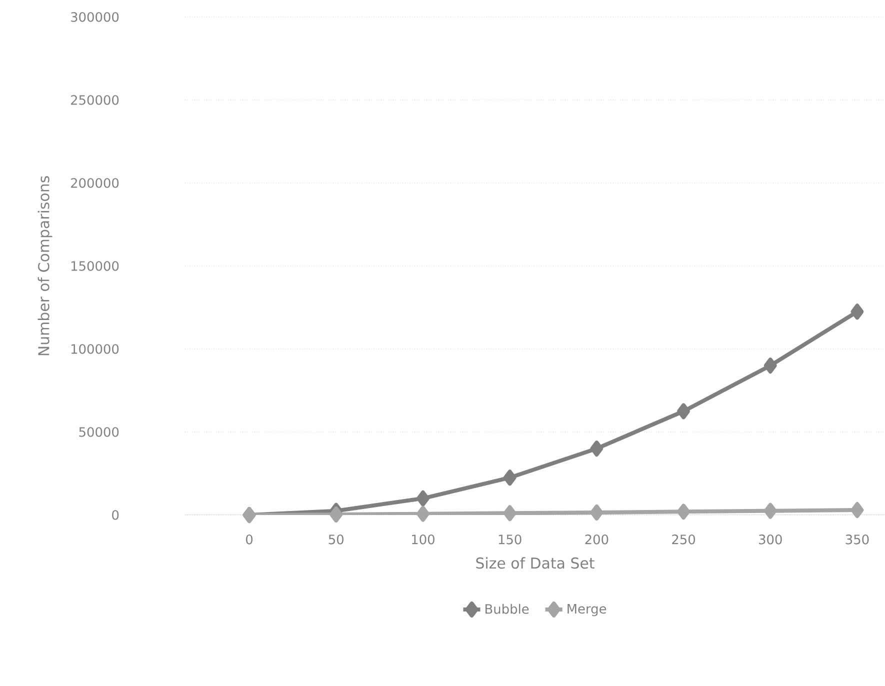 This screenshot has height=686, width=885. I want to click on y-tick-label: 50000, so click(99, 432).